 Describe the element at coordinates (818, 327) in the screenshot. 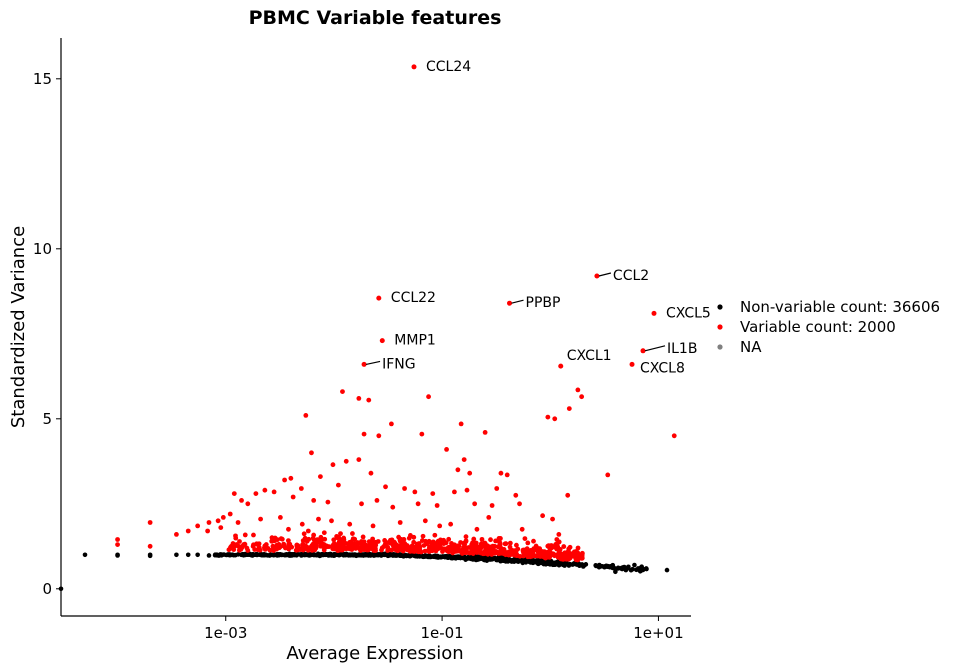

I see `legend-label-1: Variable count: 2000` at that location.